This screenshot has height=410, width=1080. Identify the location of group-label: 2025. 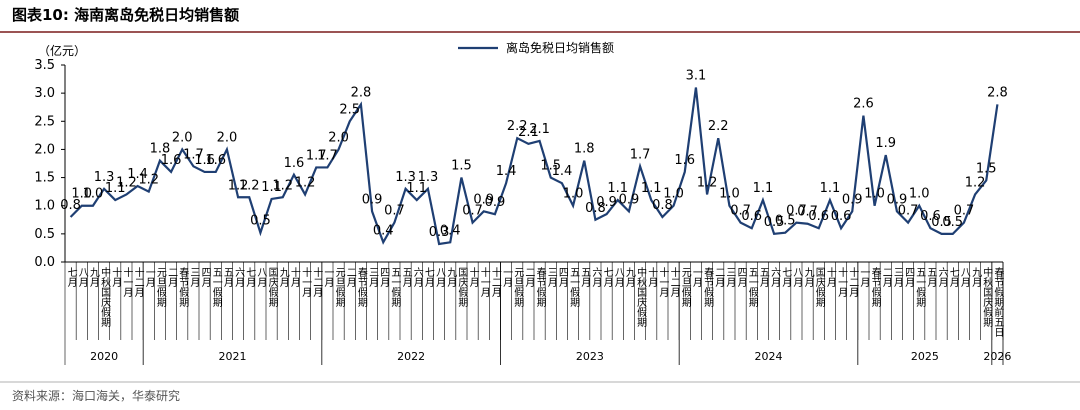
(925, 356).